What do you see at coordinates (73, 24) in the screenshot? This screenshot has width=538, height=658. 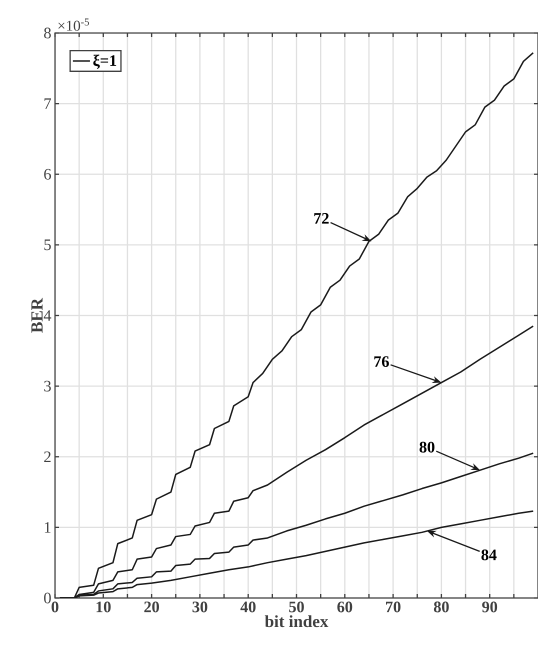 I see `text: ×10$^{-5}$` at bounding box center [73, 24].